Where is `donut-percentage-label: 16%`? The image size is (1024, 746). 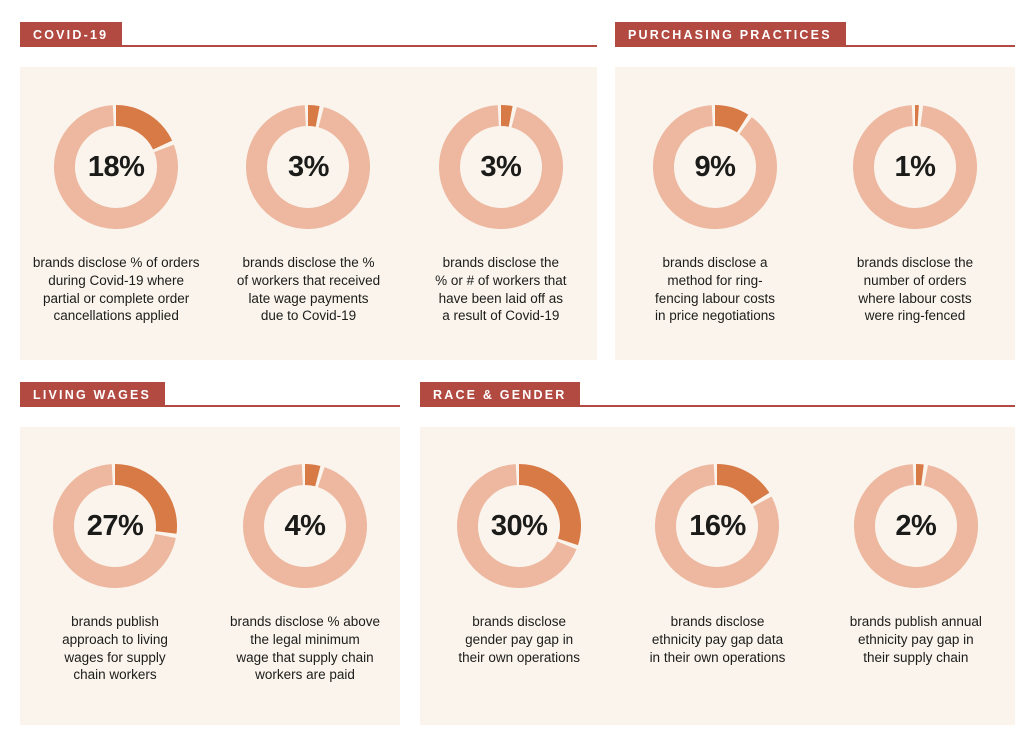
donut-percentage-label: 16% is located at coordinates (717, 525).